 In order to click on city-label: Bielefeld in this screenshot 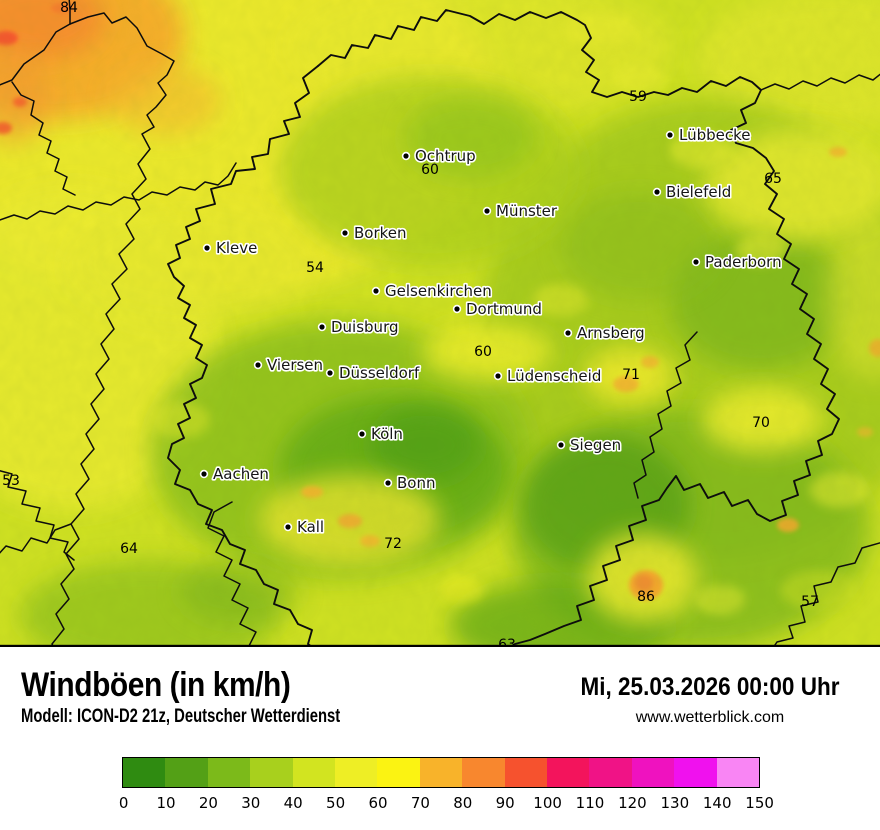, I will do `click(698, 192)`.